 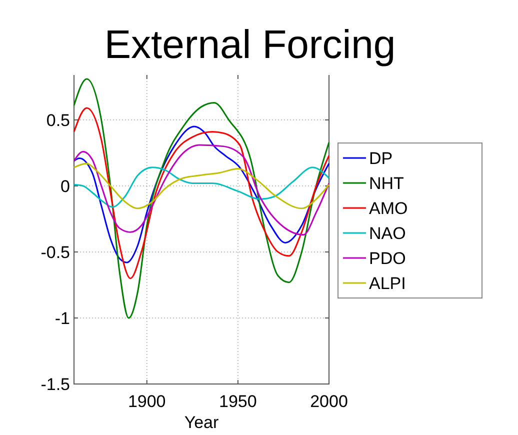 What do you see at coordinates (62, 318) in the screenshot?
I see `y-tick-label: -1` at bounding box center [62, 318].